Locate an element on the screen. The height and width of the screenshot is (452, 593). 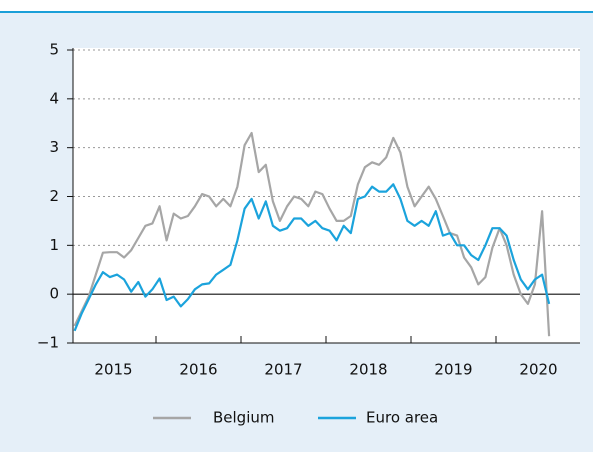
legend-label: Euro area is located at coordinates (402, 418).